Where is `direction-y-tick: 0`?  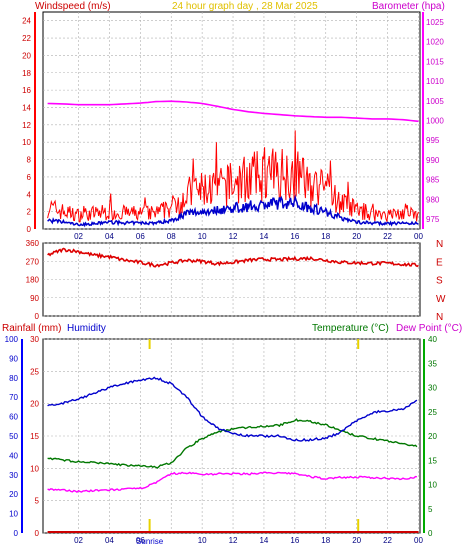
direction-y-tick: 0 is located at coordinates (37, 316).